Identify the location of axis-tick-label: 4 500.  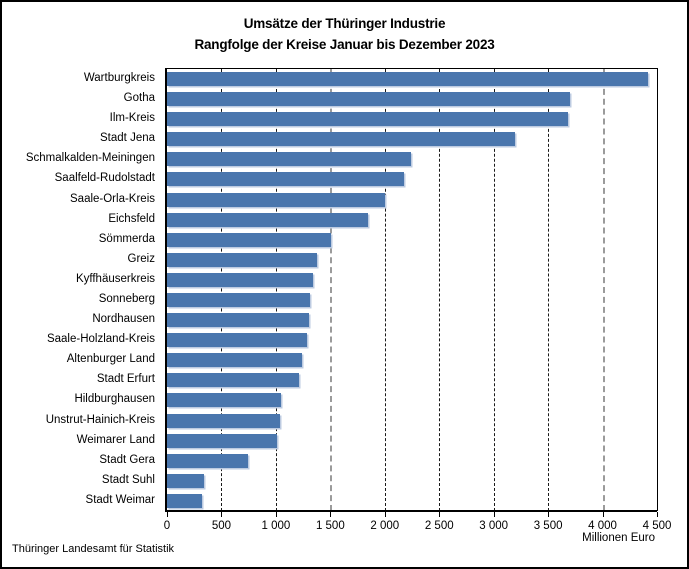
(657, 526).